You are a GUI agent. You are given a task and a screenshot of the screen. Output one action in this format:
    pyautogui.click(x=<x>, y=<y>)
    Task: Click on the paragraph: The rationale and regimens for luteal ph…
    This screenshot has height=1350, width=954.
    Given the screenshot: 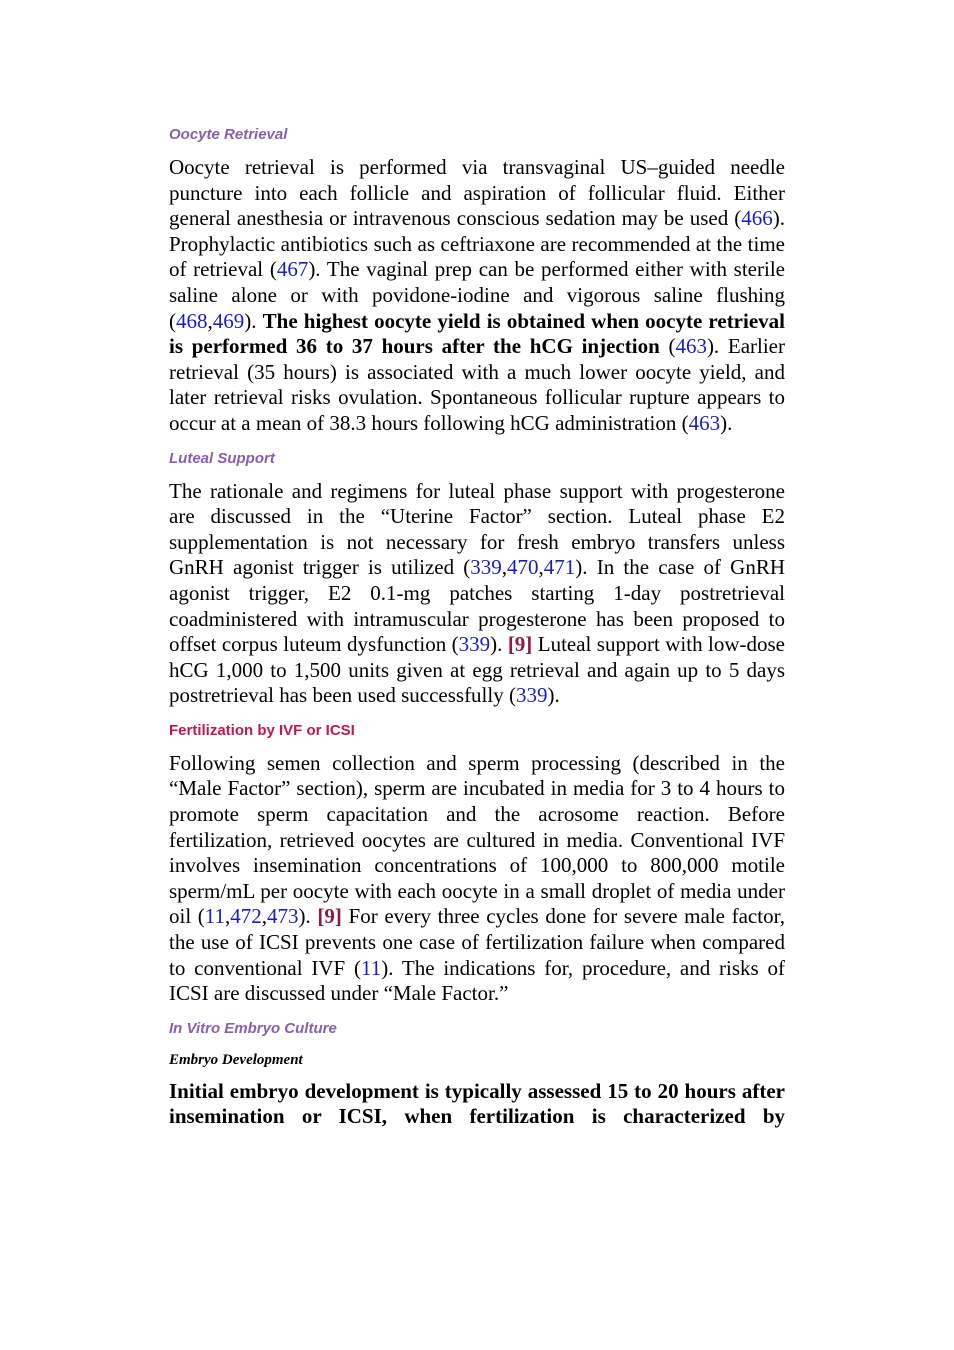 What is the action you would take?
    pyautogui.click(x=477, y=594)
    